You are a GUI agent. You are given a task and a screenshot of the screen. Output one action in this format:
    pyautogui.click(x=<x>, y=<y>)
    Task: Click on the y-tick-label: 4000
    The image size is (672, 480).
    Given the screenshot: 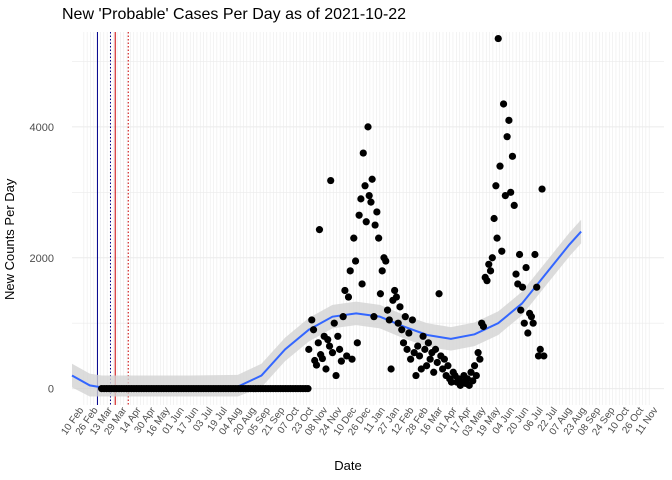 What is the action you would take?
    pyautogui.click(x=42, y=128)
    